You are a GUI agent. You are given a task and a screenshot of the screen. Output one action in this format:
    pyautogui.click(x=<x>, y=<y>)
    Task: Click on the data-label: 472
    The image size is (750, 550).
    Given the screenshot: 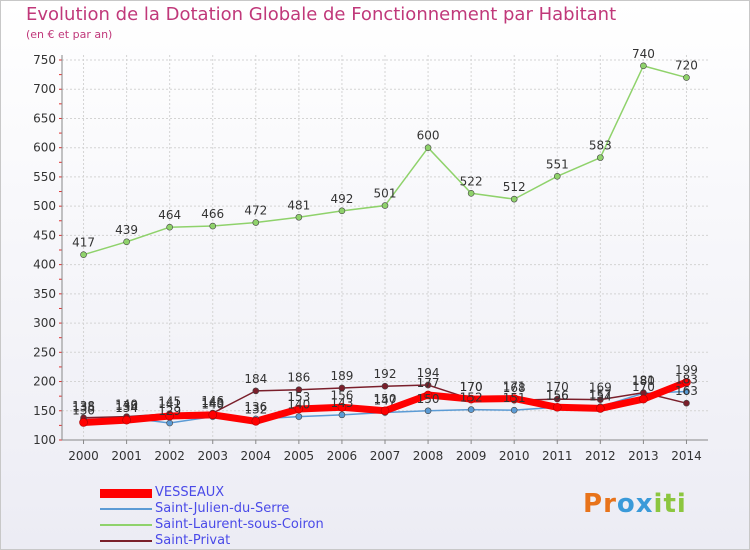 What is the action you would take?
    pyautogui.click(x=255, y=211)
    